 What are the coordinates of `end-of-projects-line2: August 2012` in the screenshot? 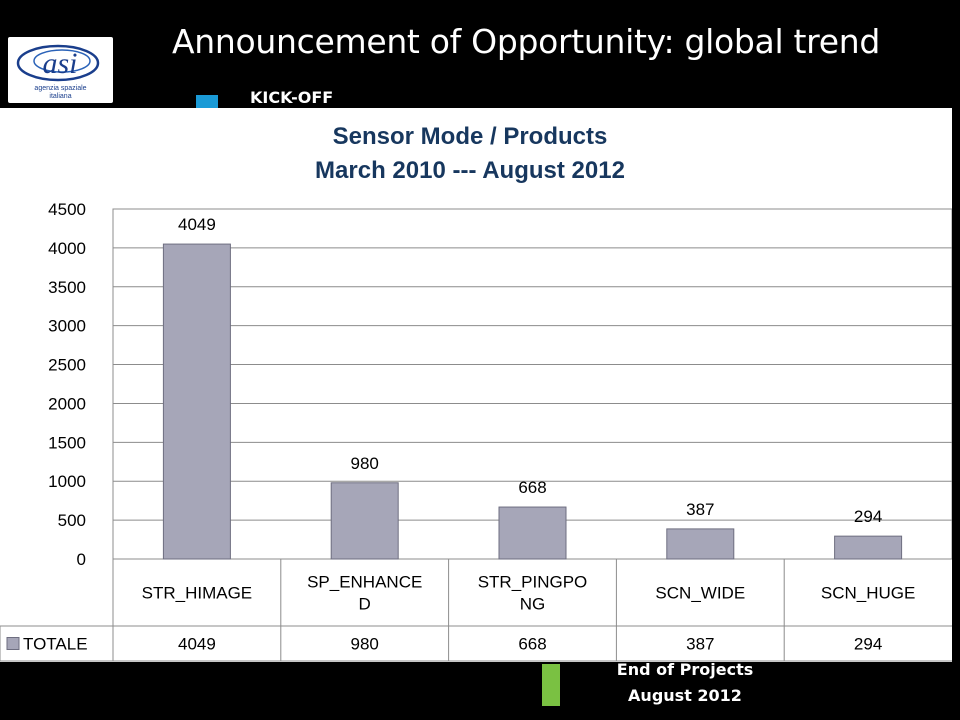 It's located at (685, 695).